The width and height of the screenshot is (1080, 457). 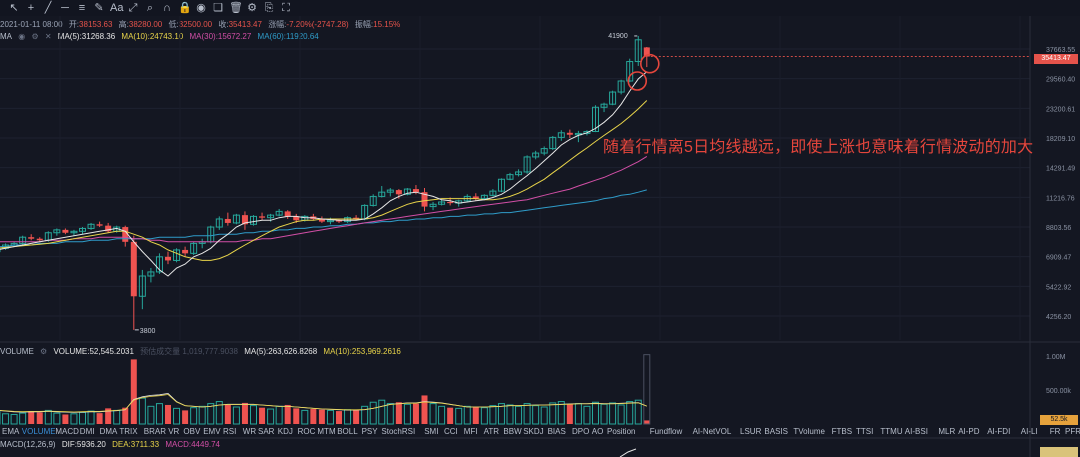 What do you see at coordinates (185, 8) in the screenshot?
I see `lock-icon: 🔒` at bounding box center [185, 8].